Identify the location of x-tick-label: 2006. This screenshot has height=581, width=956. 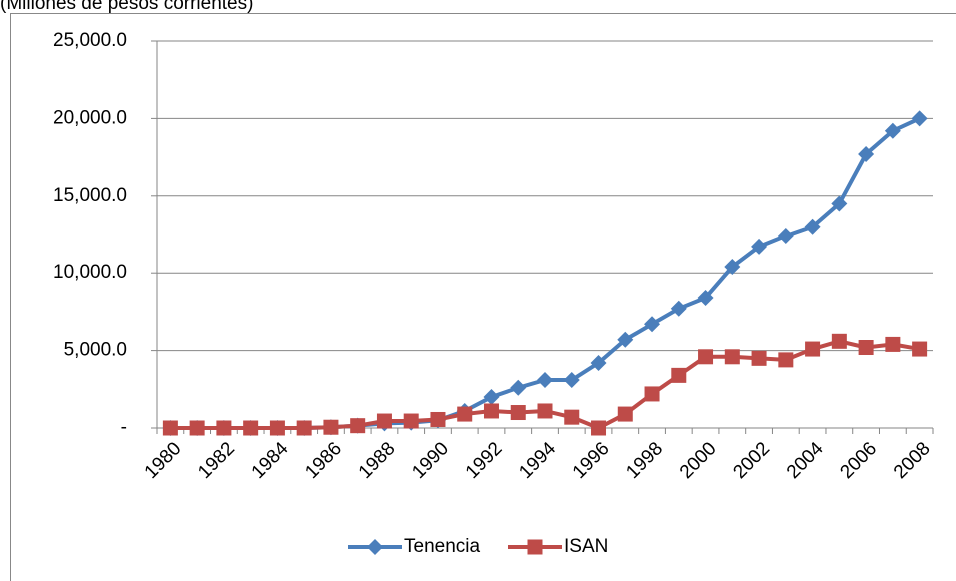
(858, 460).